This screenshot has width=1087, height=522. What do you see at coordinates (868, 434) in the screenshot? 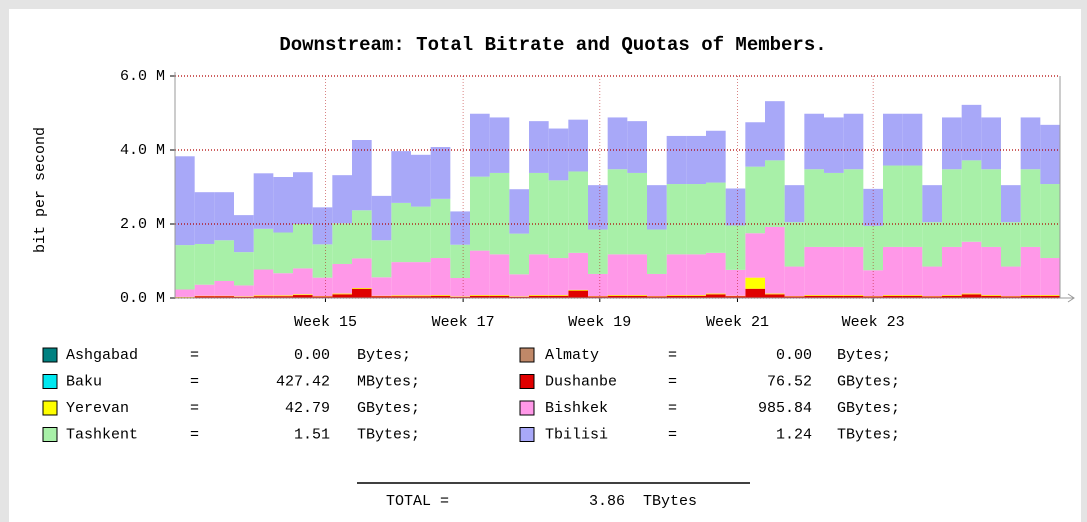
I see `legend-unit: TBytes;` at bounding box center [868, 434].